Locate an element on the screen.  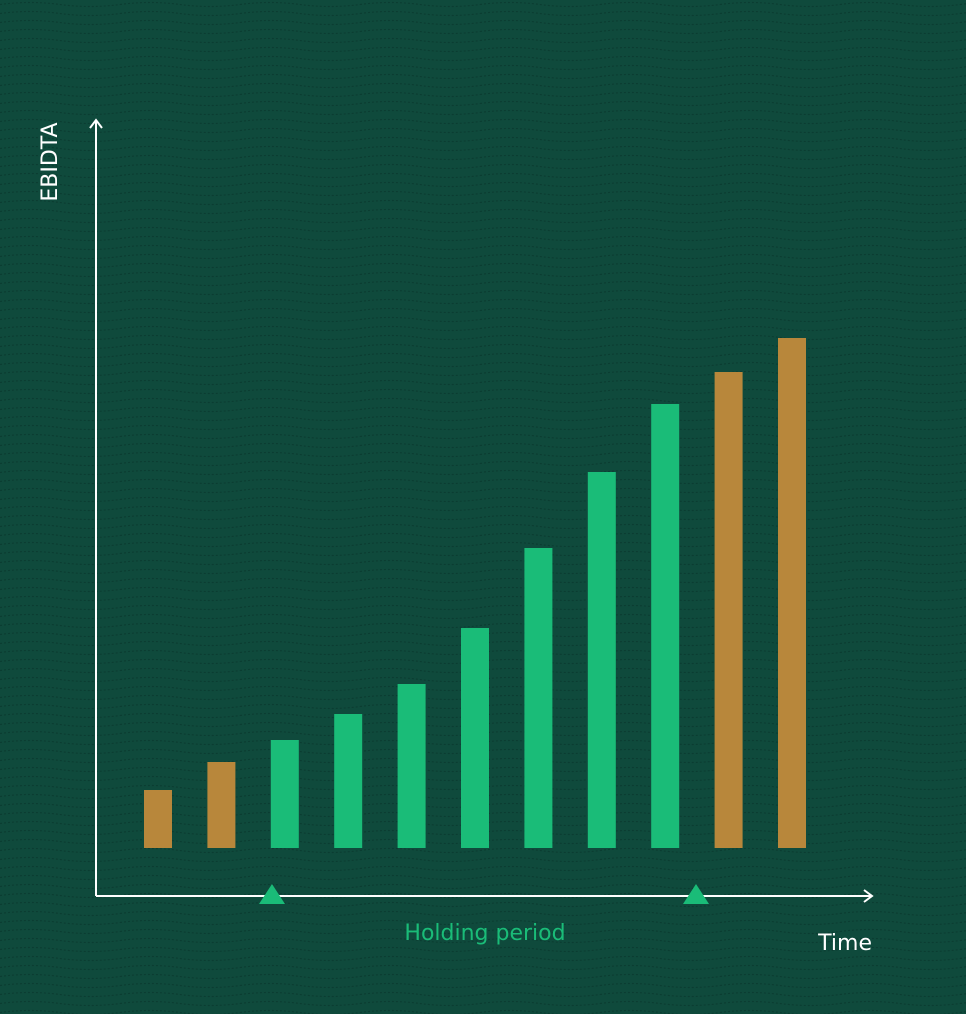
x-axis-label: Time is located at coordinates (844, 943).